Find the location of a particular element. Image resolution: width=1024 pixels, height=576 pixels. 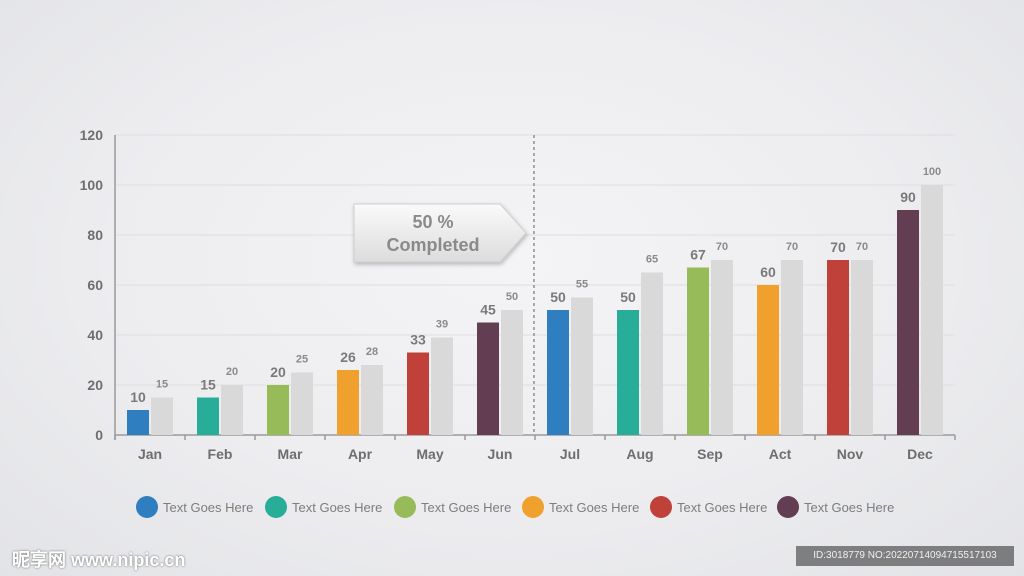

y-tick-label: 80 is located at coordinates (95, 235).